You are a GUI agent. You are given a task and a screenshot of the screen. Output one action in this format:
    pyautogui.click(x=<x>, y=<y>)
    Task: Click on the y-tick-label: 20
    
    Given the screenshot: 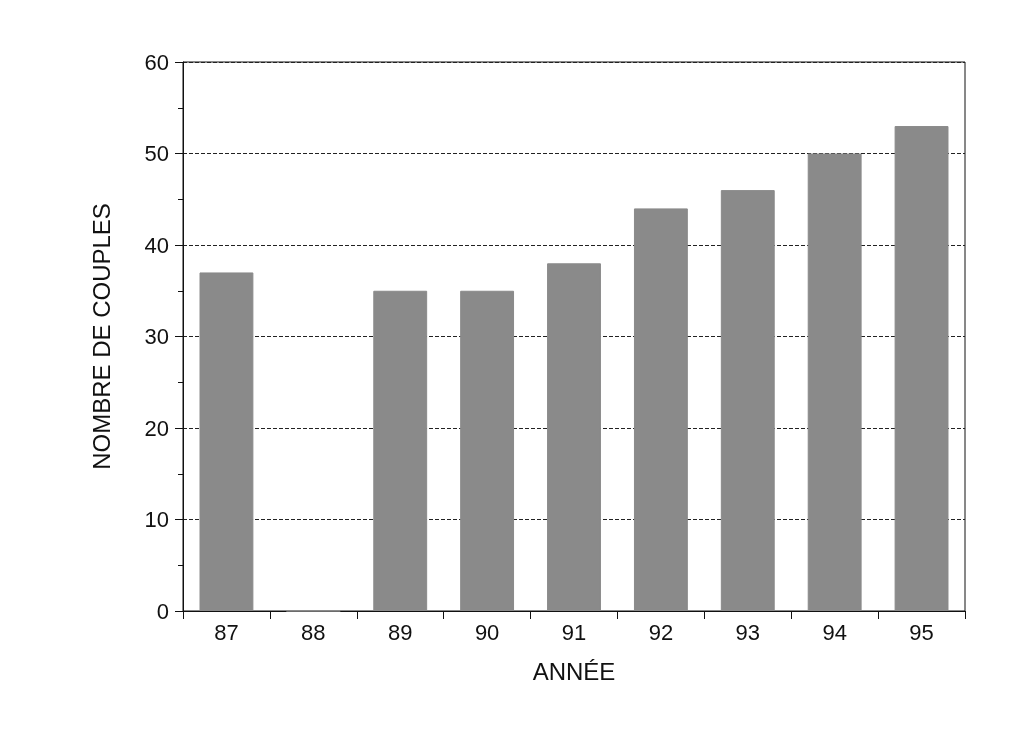 What is the action you would take?
    pyautogui.click(x=156, y=428)
    